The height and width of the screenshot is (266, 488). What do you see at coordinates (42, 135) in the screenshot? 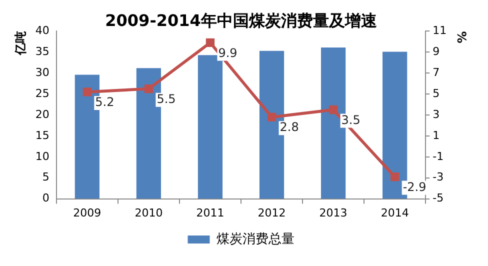
I see `y-tick-label: 15` at bounding box center [42, 135].